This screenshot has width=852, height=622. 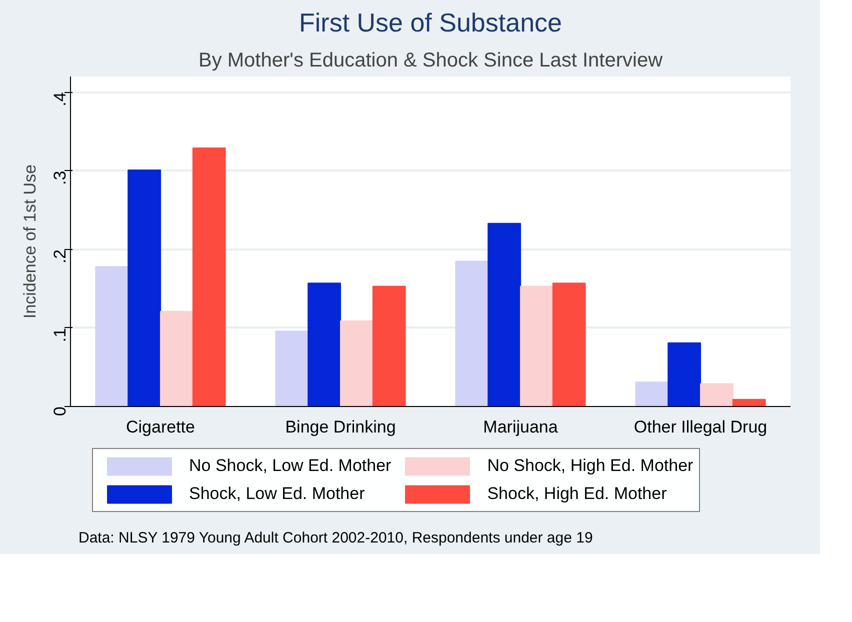 What do you see at coordinates (335, 538) in the screenshot?
I see `text: Data: NLSY 1979 Young Adult Cohort 2002-2010, Respondents under age 19` at bounding box center [335, 538].